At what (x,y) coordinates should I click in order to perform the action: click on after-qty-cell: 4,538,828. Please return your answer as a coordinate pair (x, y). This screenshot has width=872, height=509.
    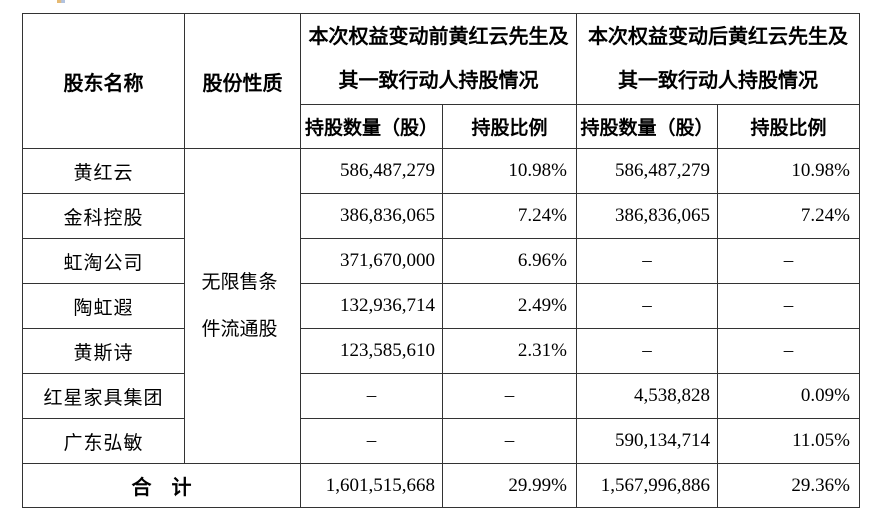
    Looking at the image, I should click on (647, 396).